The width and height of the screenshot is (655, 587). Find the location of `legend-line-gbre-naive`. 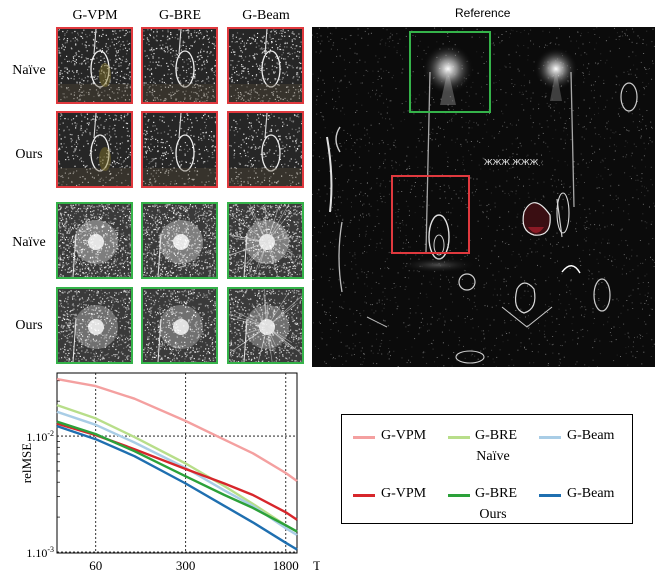

legend-line-gbre-naive is located at coordinates (459, 437).